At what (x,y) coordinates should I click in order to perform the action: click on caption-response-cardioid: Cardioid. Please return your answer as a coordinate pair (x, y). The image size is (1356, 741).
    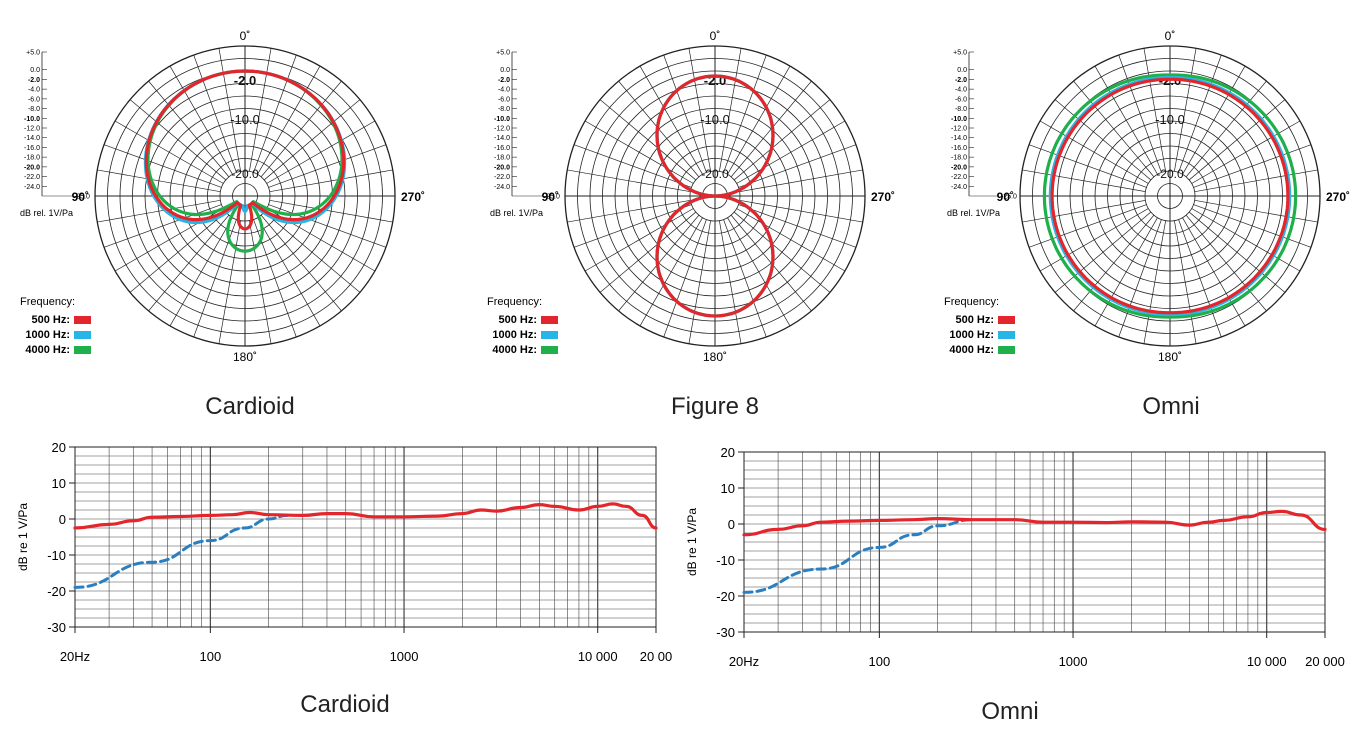
    Looking at the image, I should click on (345, 704).